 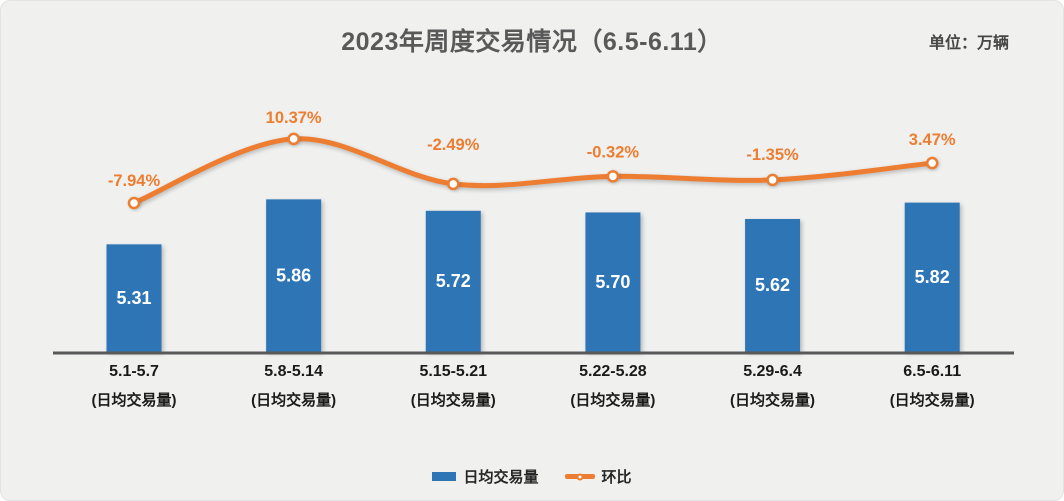 I want to click on bar-value-label: 5.86, so click(x=293, y=275).